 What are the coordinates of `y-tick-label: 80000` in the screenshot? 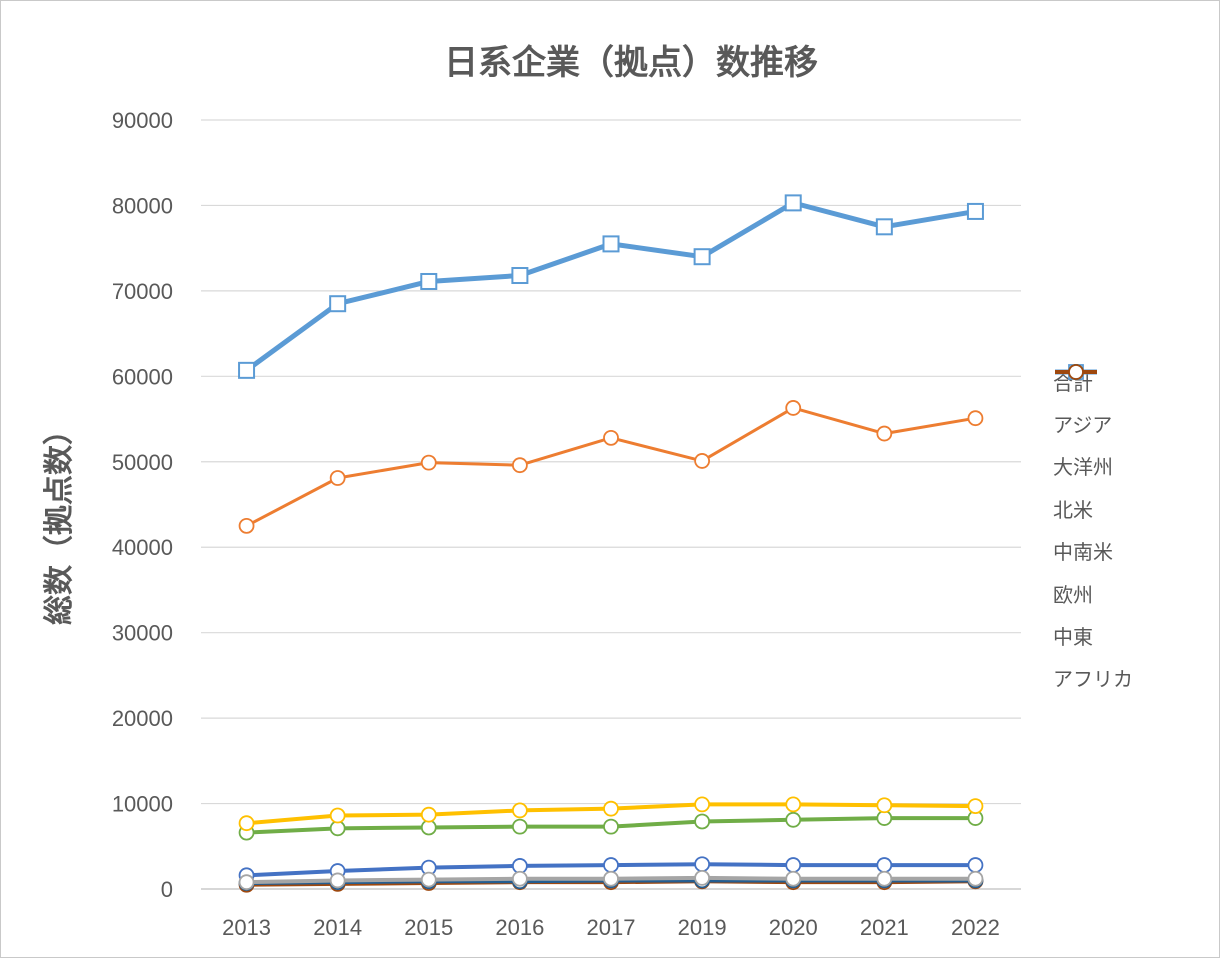 It's located at (142, 205).